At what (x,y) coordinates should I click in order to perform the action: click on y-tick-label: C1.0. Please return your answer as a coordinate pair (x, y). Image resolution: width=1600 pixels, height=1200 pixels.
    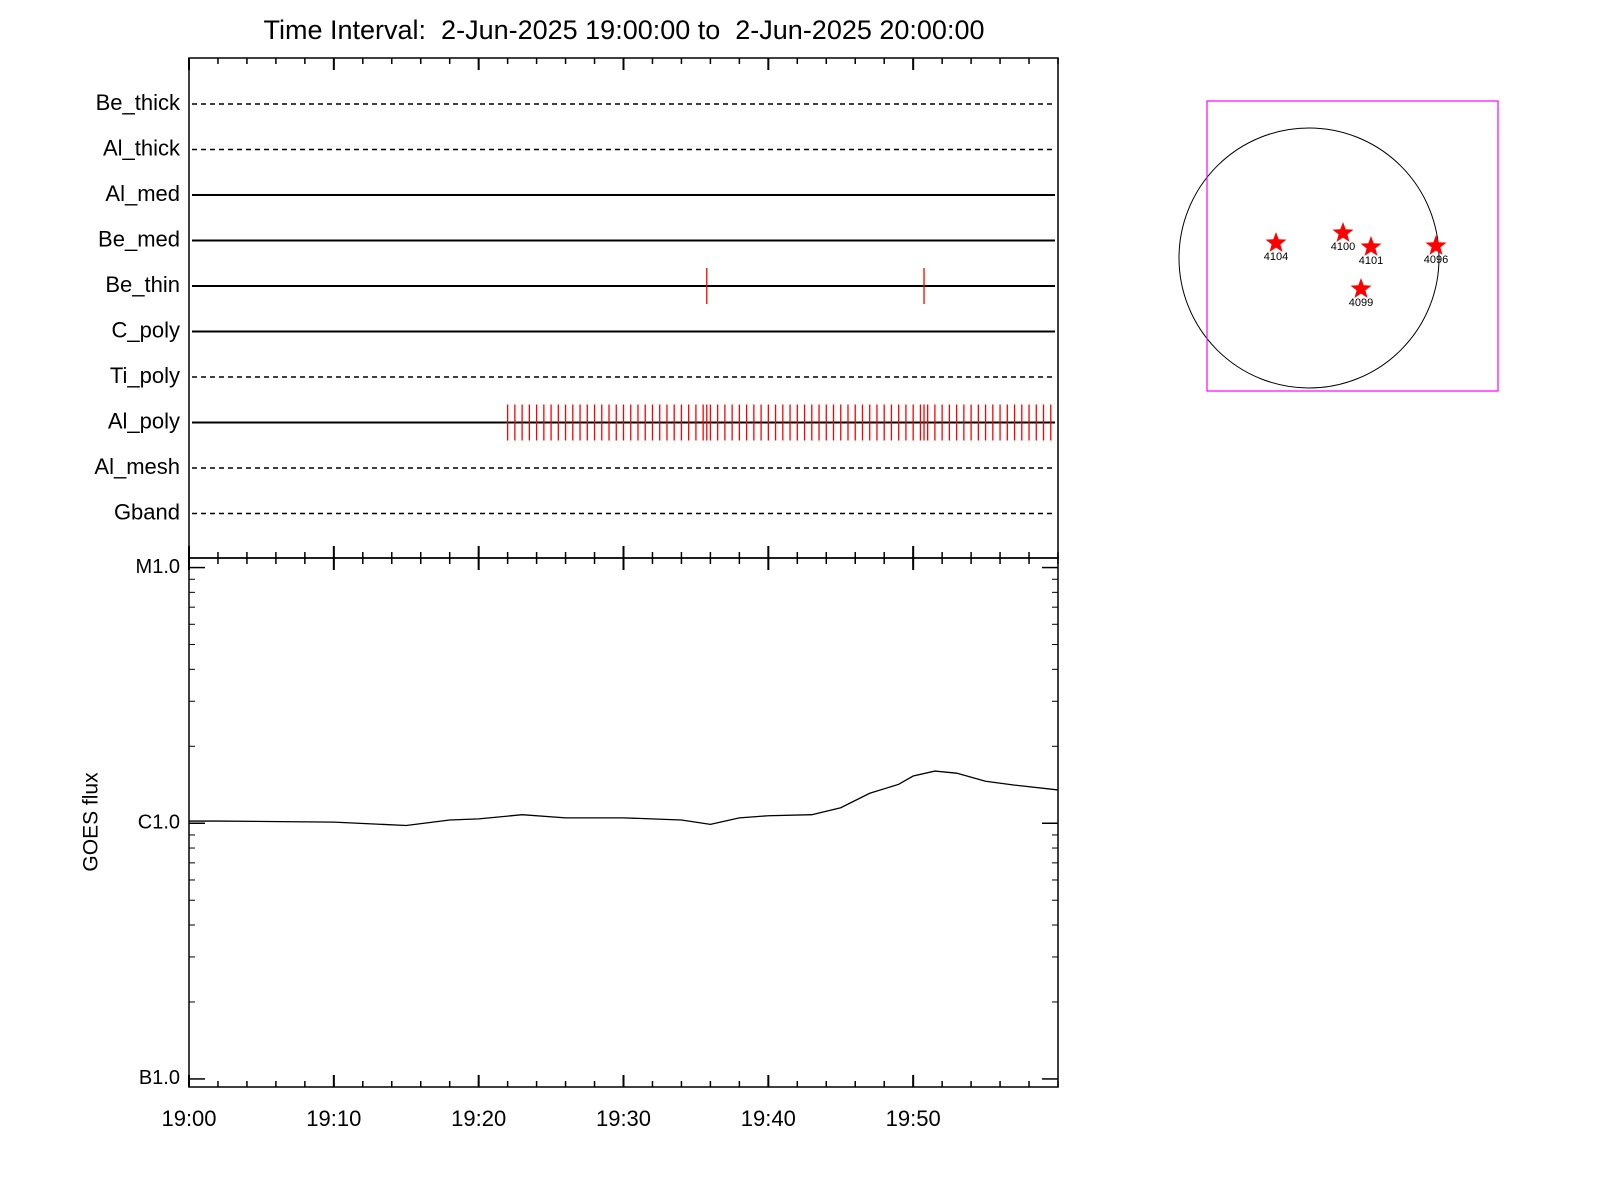
    Looking at the image, I should click on (159, 823).